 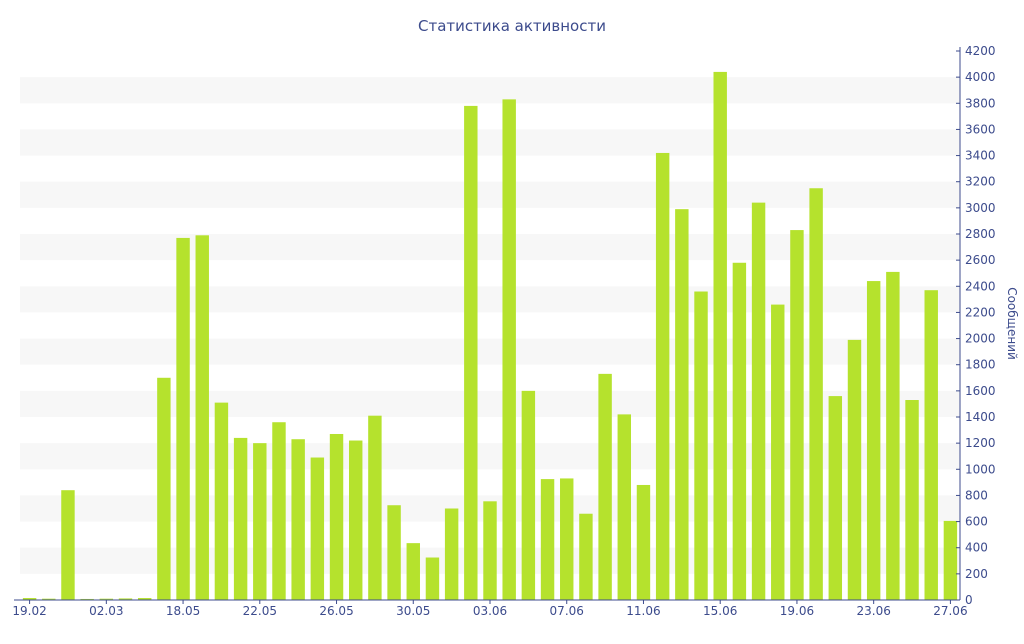 What do you see at coordinates (980, 312) in the screenshot?
I see `y-tick-label: 2200` at bounding box center [980, 312].